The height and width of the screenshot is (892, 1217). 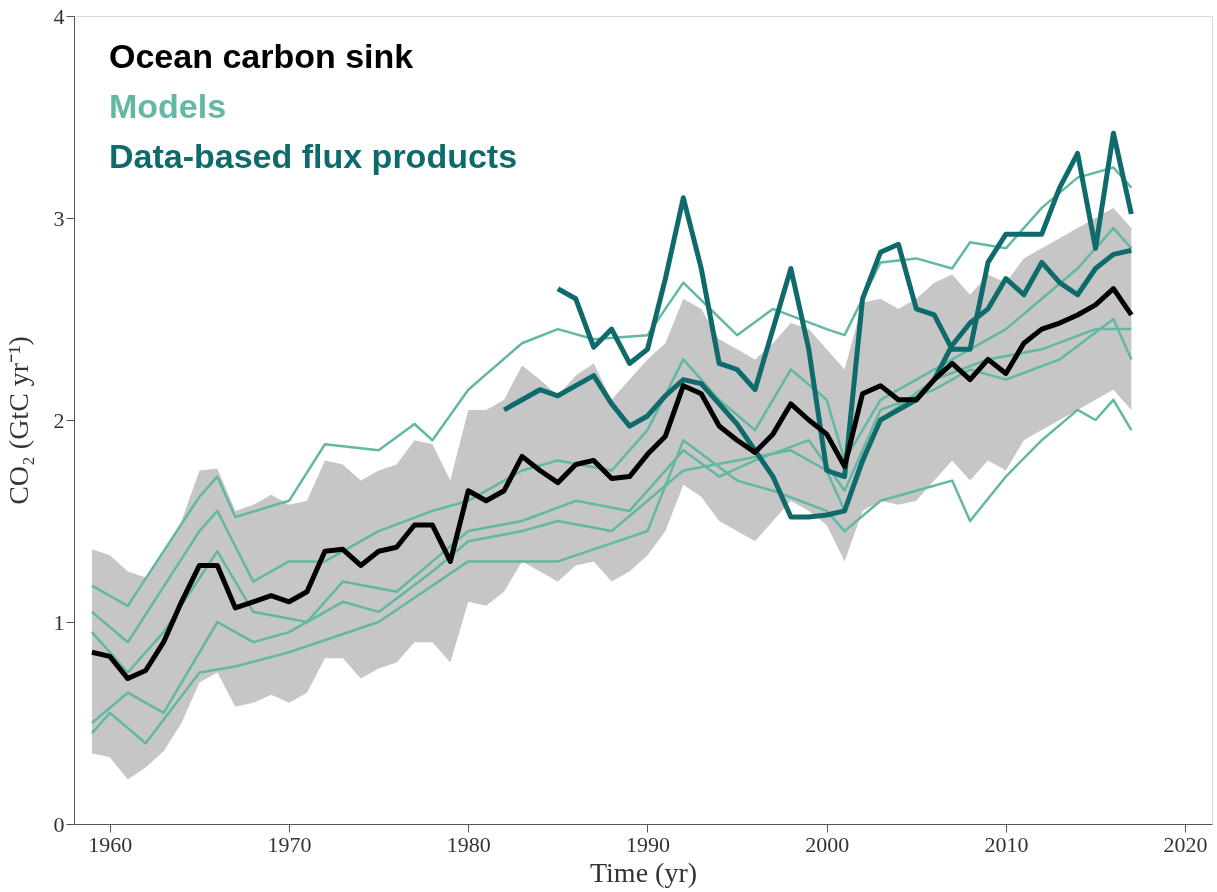 I want to click on y-tick-label: 0, so click(x=59, y=824).